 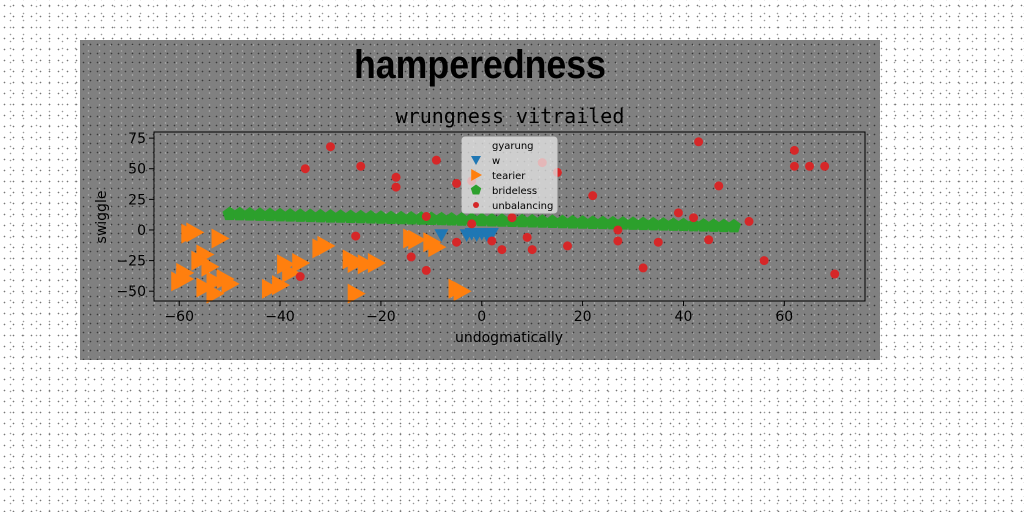 I want to click on legend-label: w, so click(x=496, y=161).